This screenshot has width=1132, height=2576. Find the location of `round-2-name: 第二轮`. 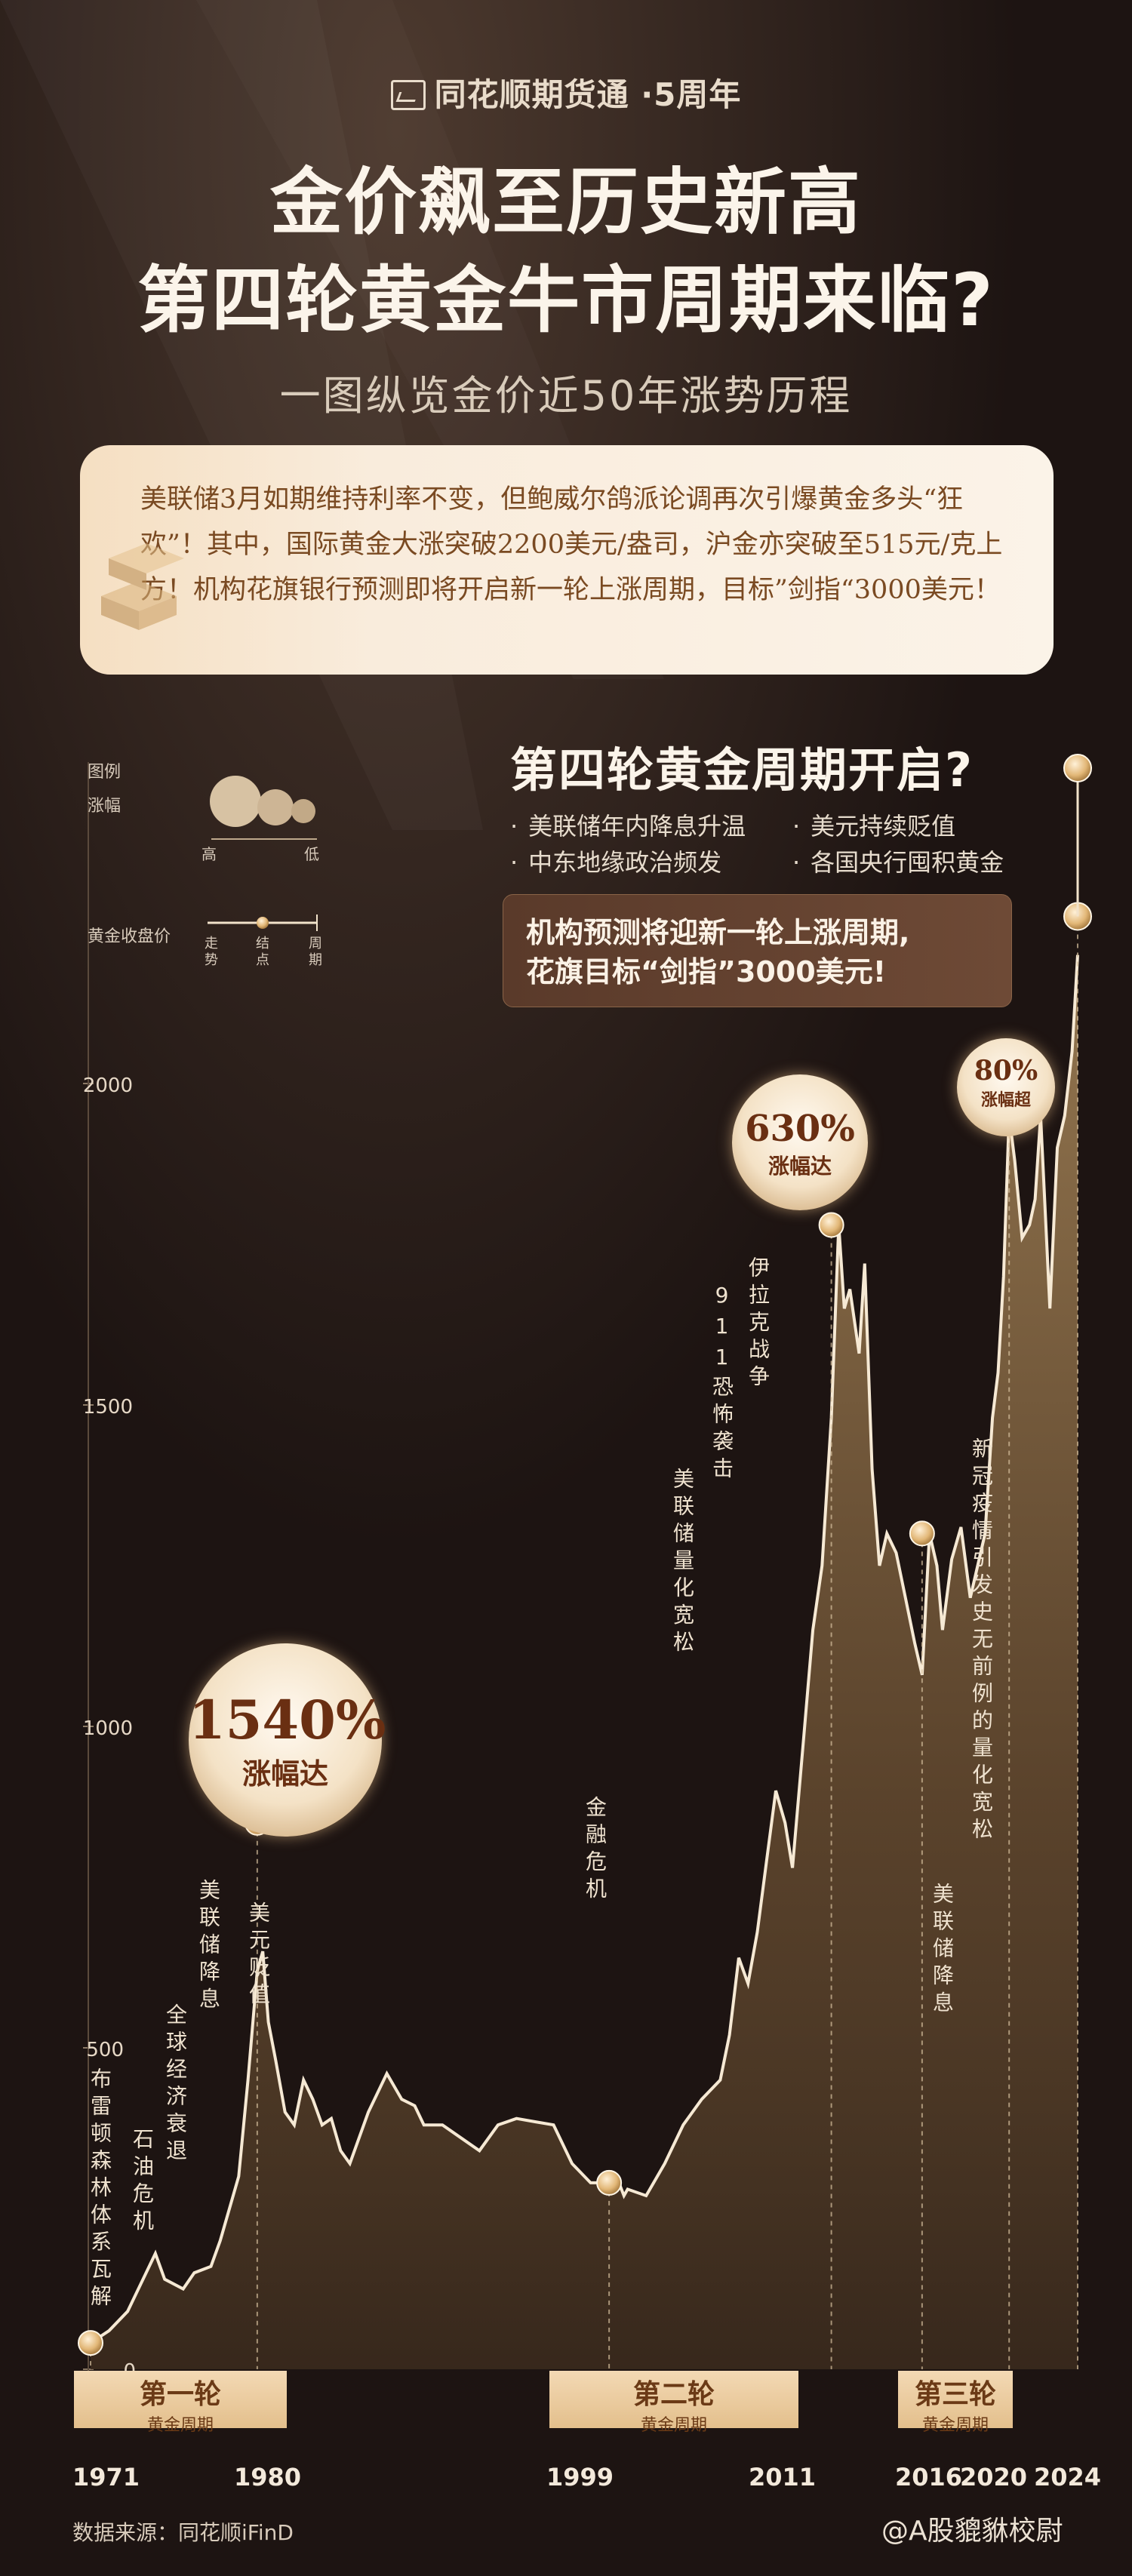

round-2-name: 第二轮 is located at coordinates (674, 2394).